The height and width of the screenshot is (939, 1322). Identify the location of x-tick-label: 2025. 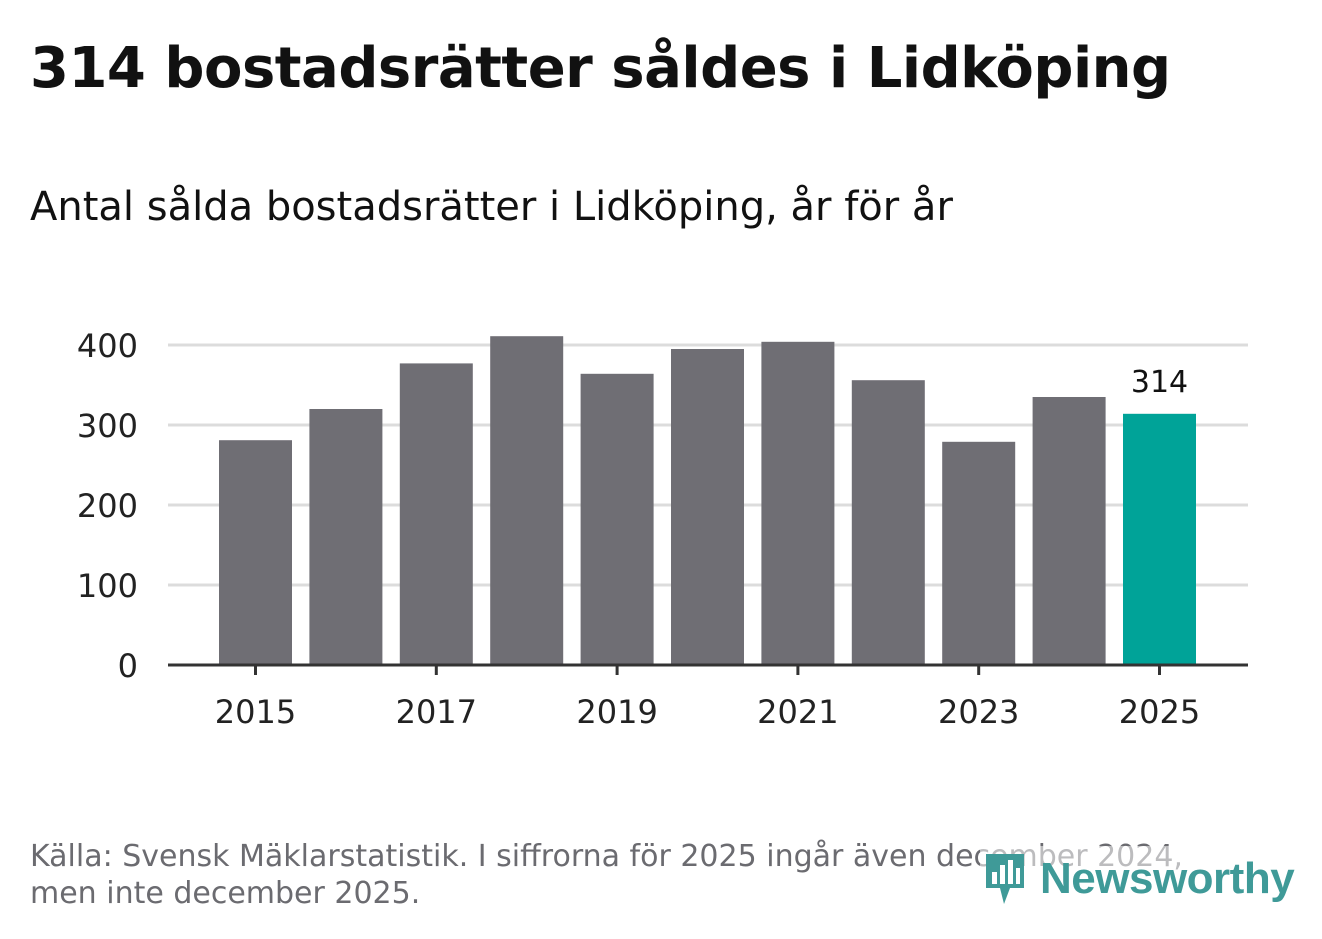
(1159, 712).